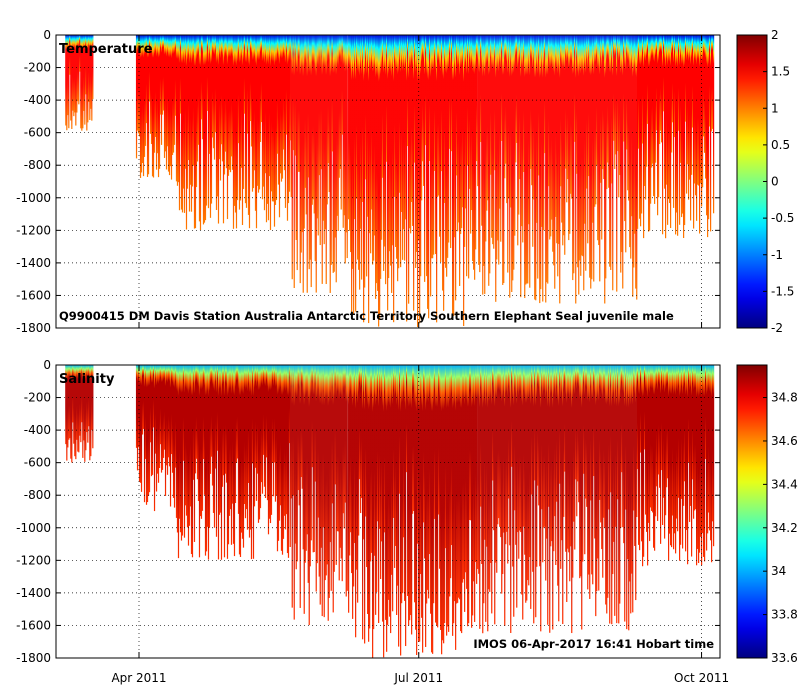 The width and height of the screenshot is (799, 700). Describe the element at coordinates (37, 463) in the screenshot. I see `y-tick-label: -600` at that location.